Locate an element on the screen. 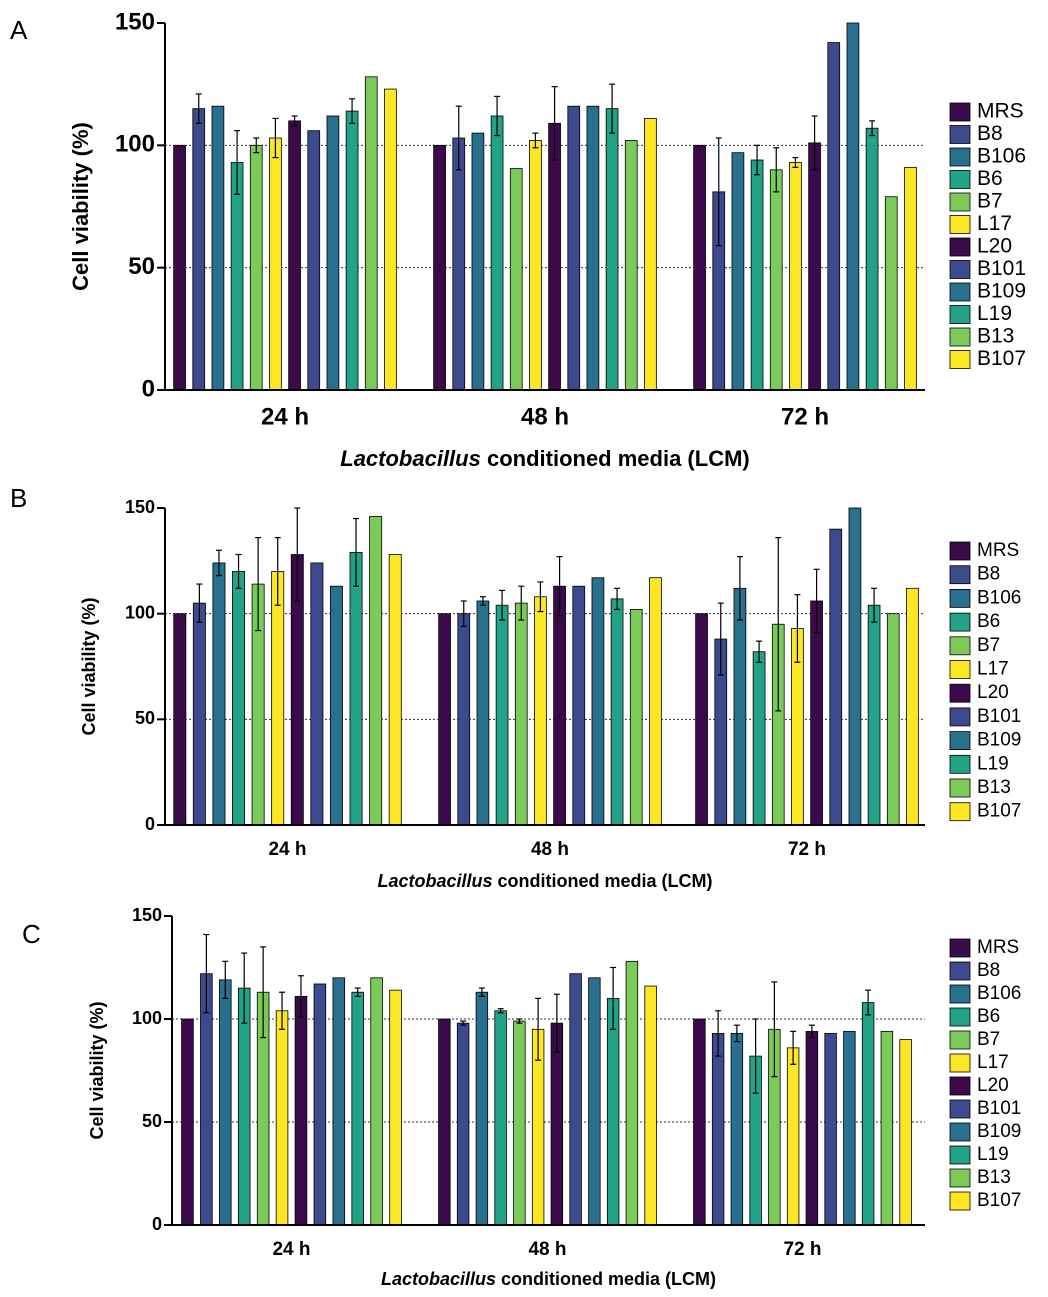 The height and width of the screenshot is (1297, 1048). y-tick-label: 150 is located at coordinates (135, 21).